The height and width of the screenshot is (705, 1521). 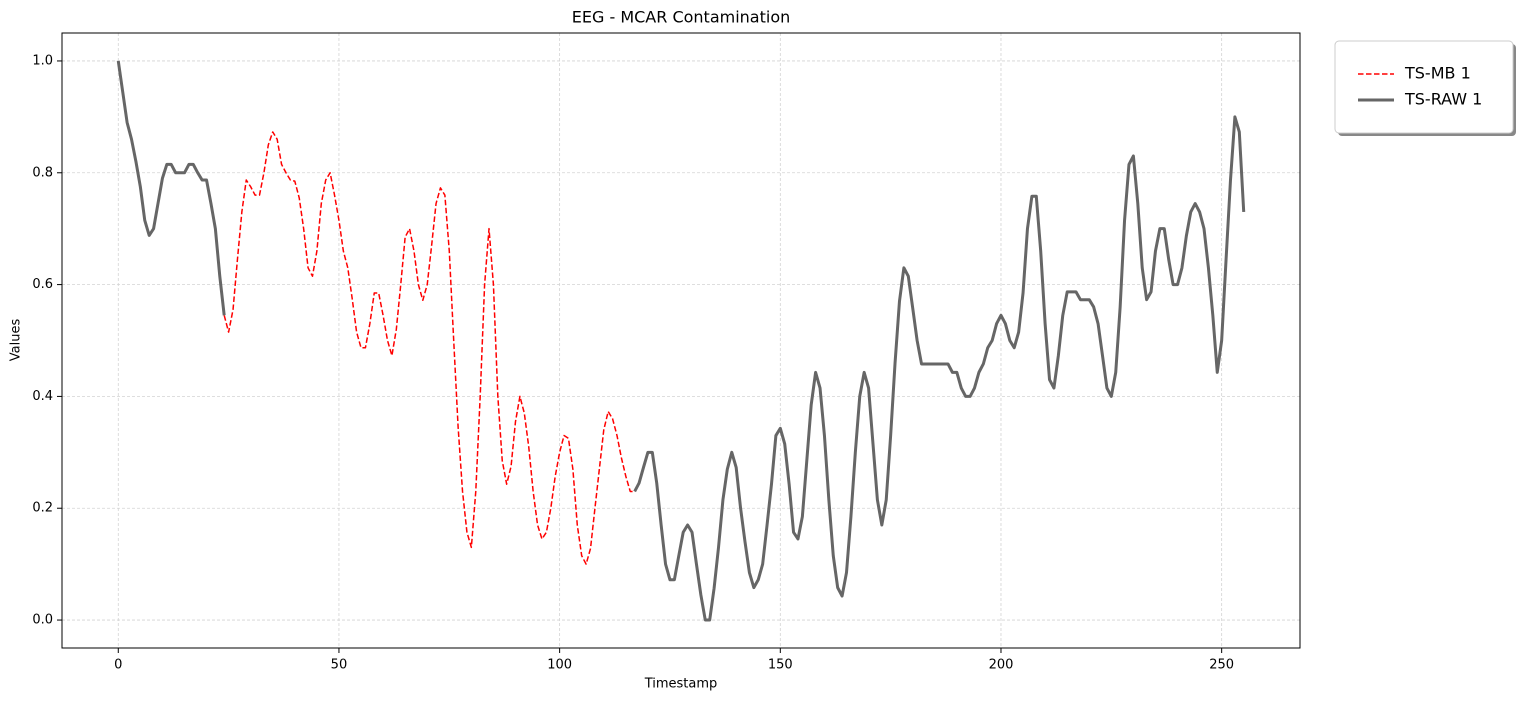 What do you see at coordinates (1443, 99) in the screenshot?
I see `legend-label: TS-RAW 1` at bounding box center [1443, 99].